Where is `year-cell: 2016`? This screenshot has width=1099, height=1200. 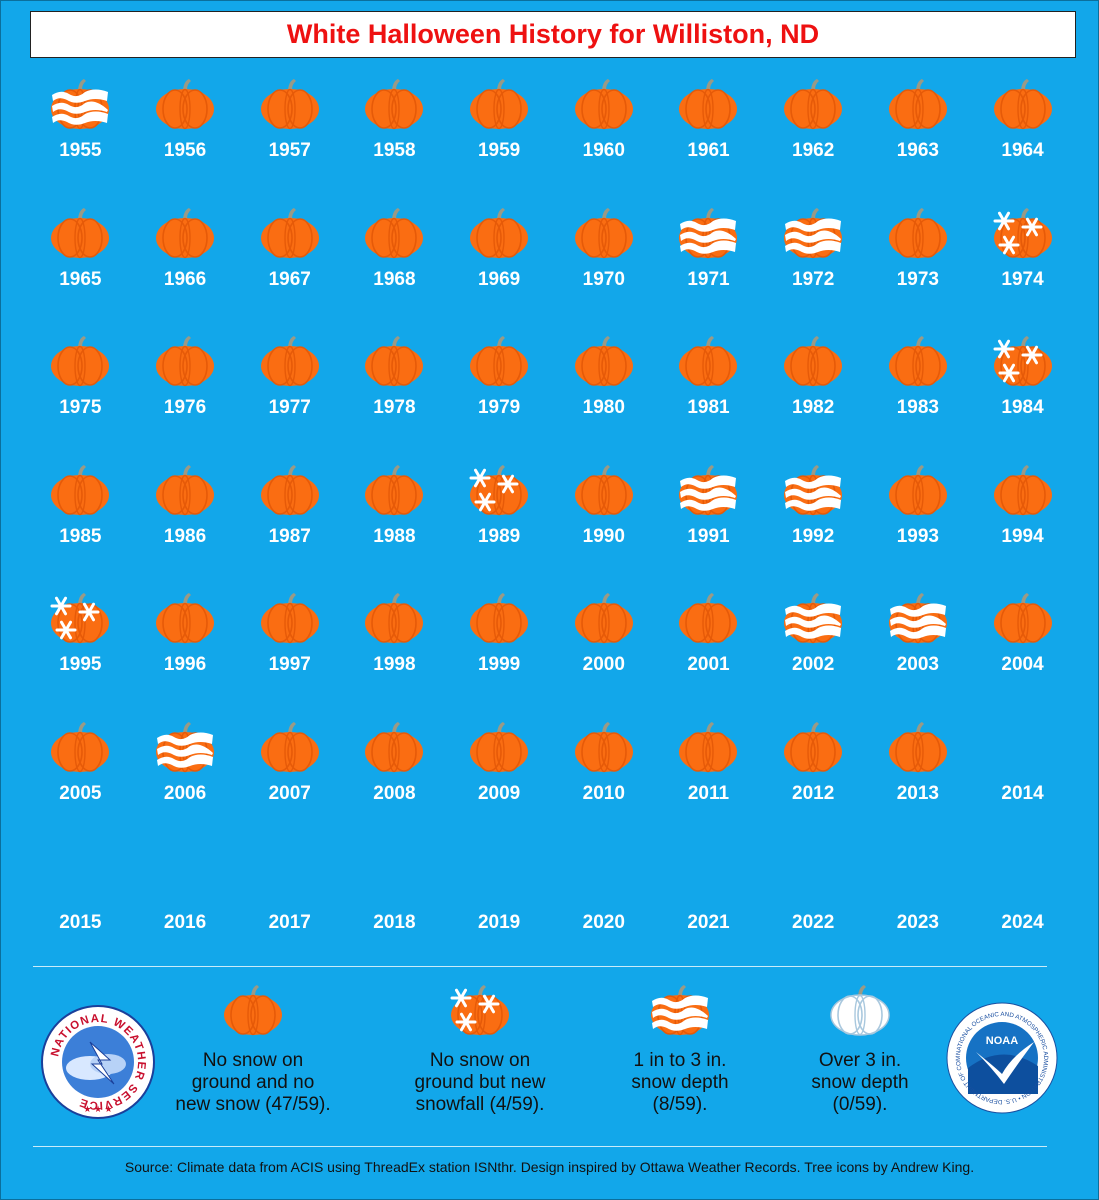 year-cell: 2016 is located at coordinates (185, 914).